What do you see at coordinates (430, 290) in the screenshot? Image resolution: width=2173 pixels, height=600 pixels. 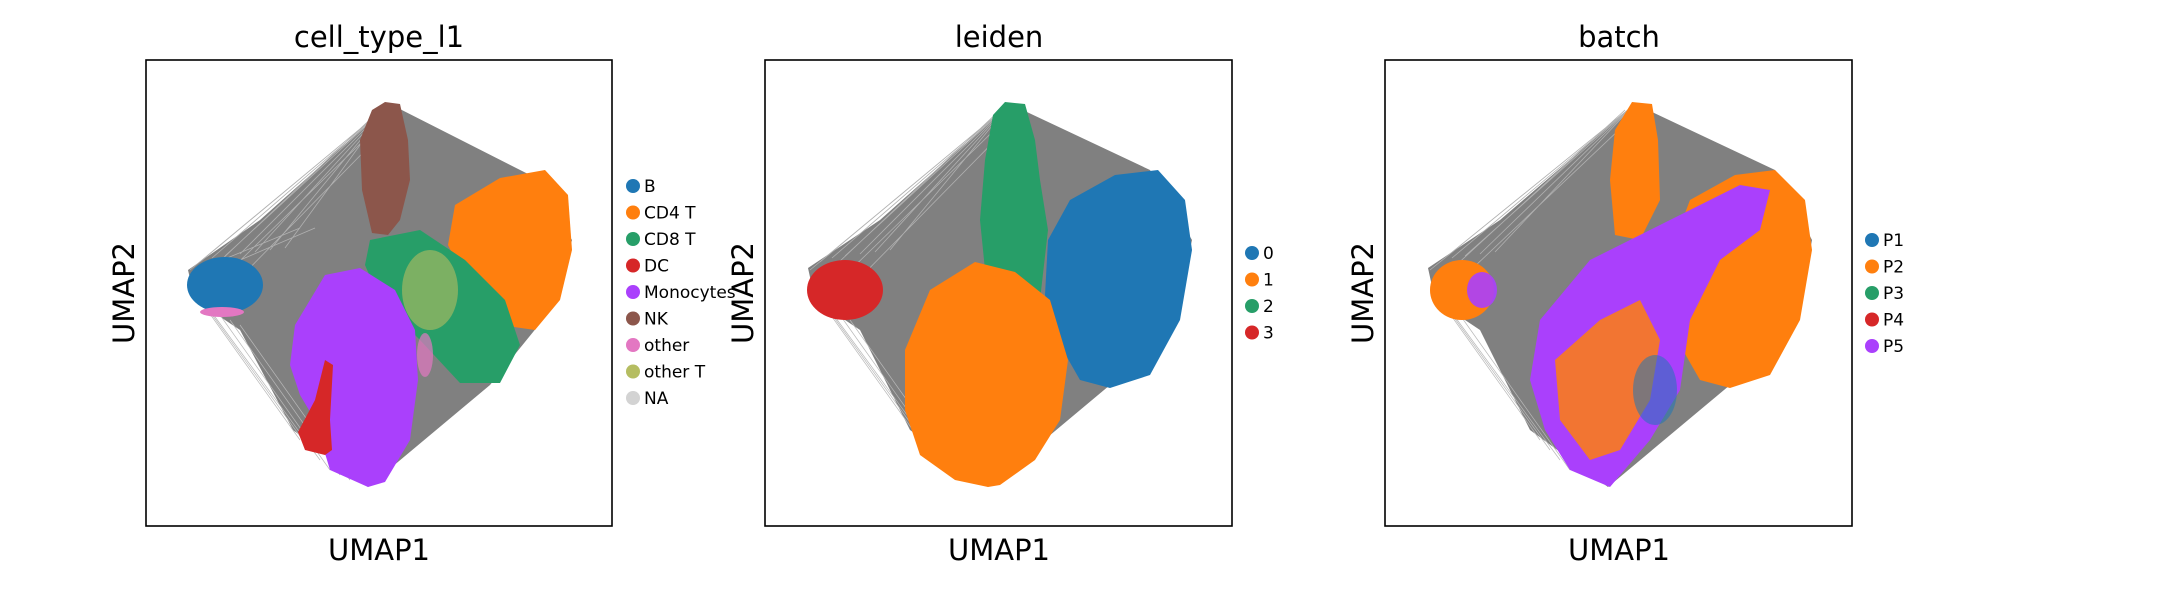 I see `cluster-other-t` at bounding box center [430, 290].